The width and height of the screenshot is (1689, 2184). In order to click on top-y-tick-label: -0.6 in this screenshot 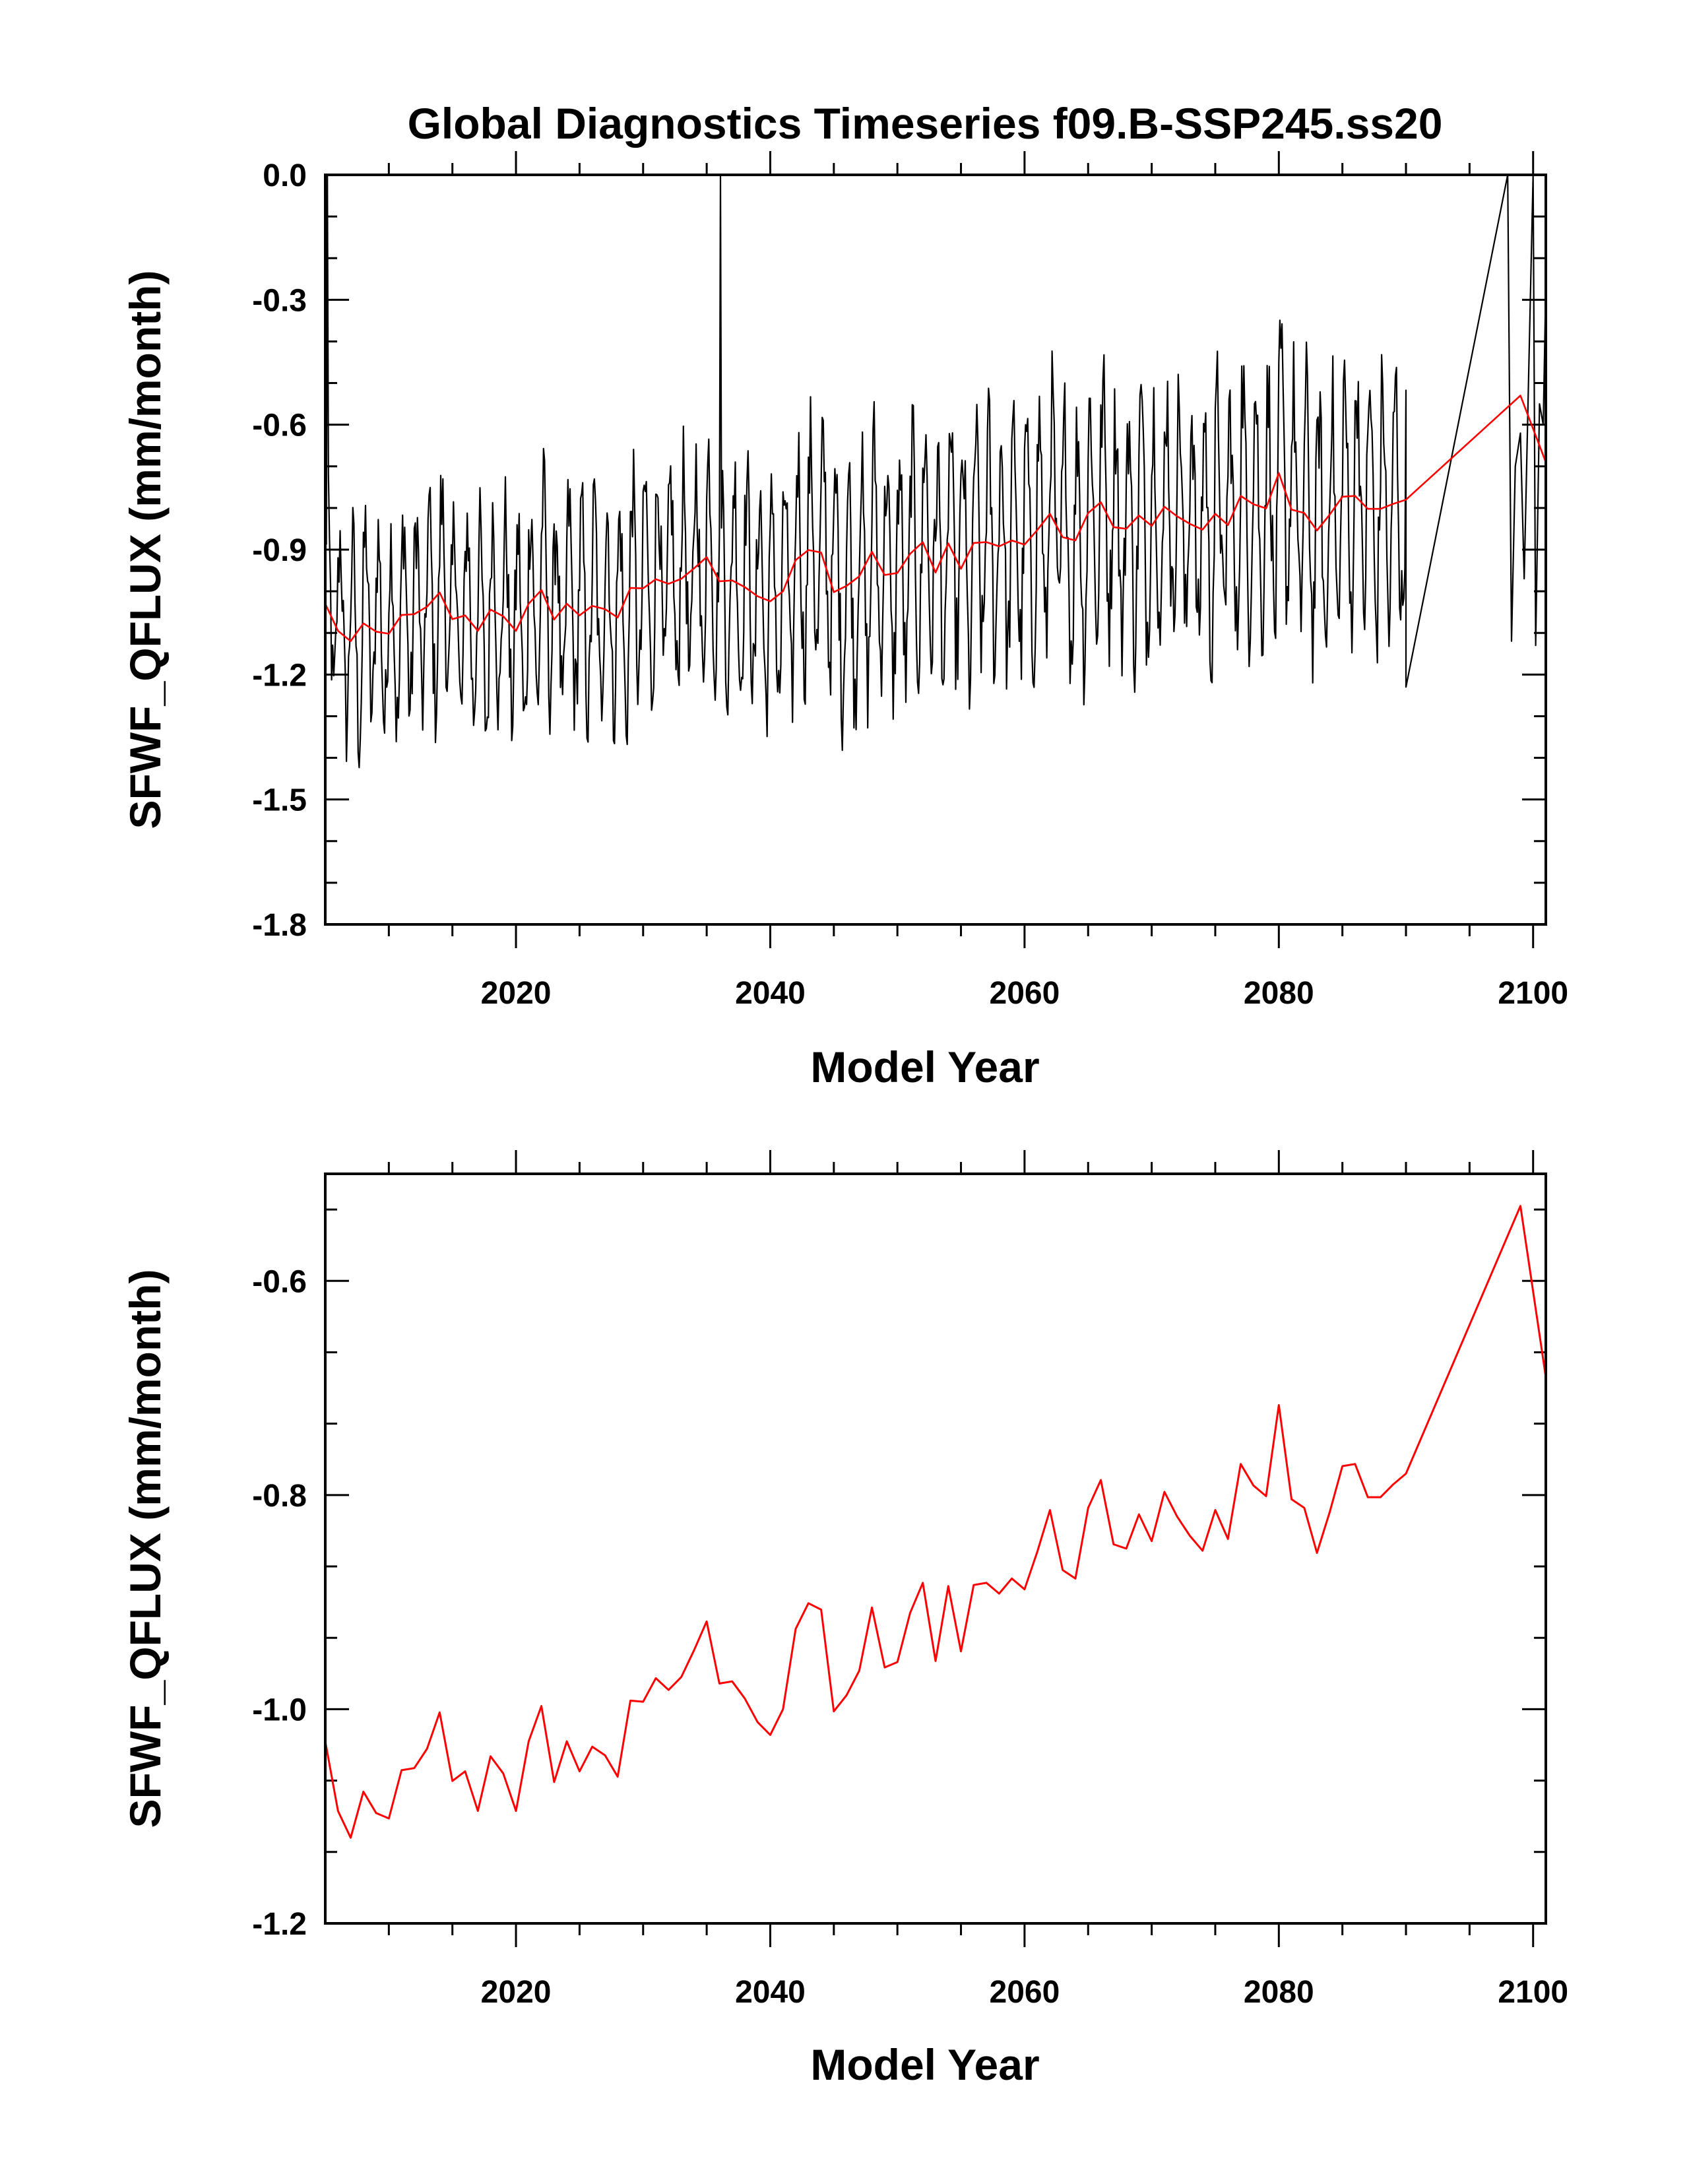, I will do `click(279, 425)`.